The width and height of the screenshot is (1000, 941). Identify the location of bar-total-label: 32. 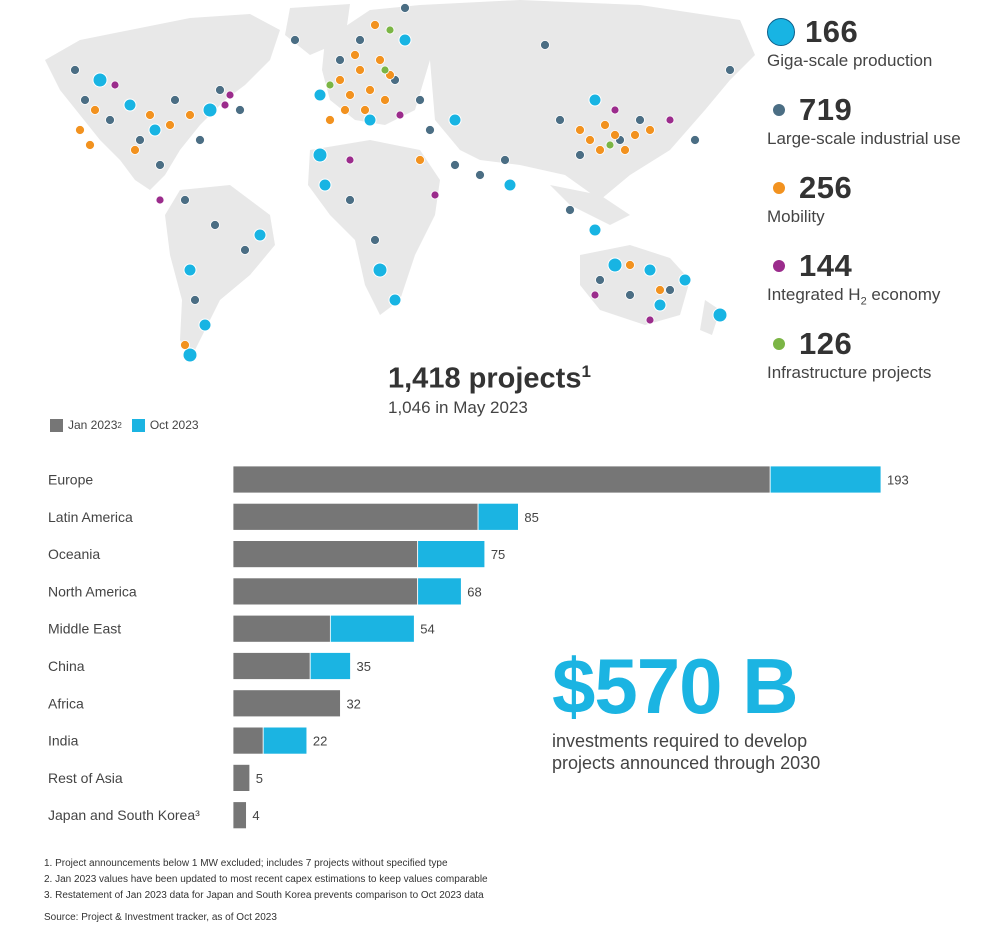
(353, 703).